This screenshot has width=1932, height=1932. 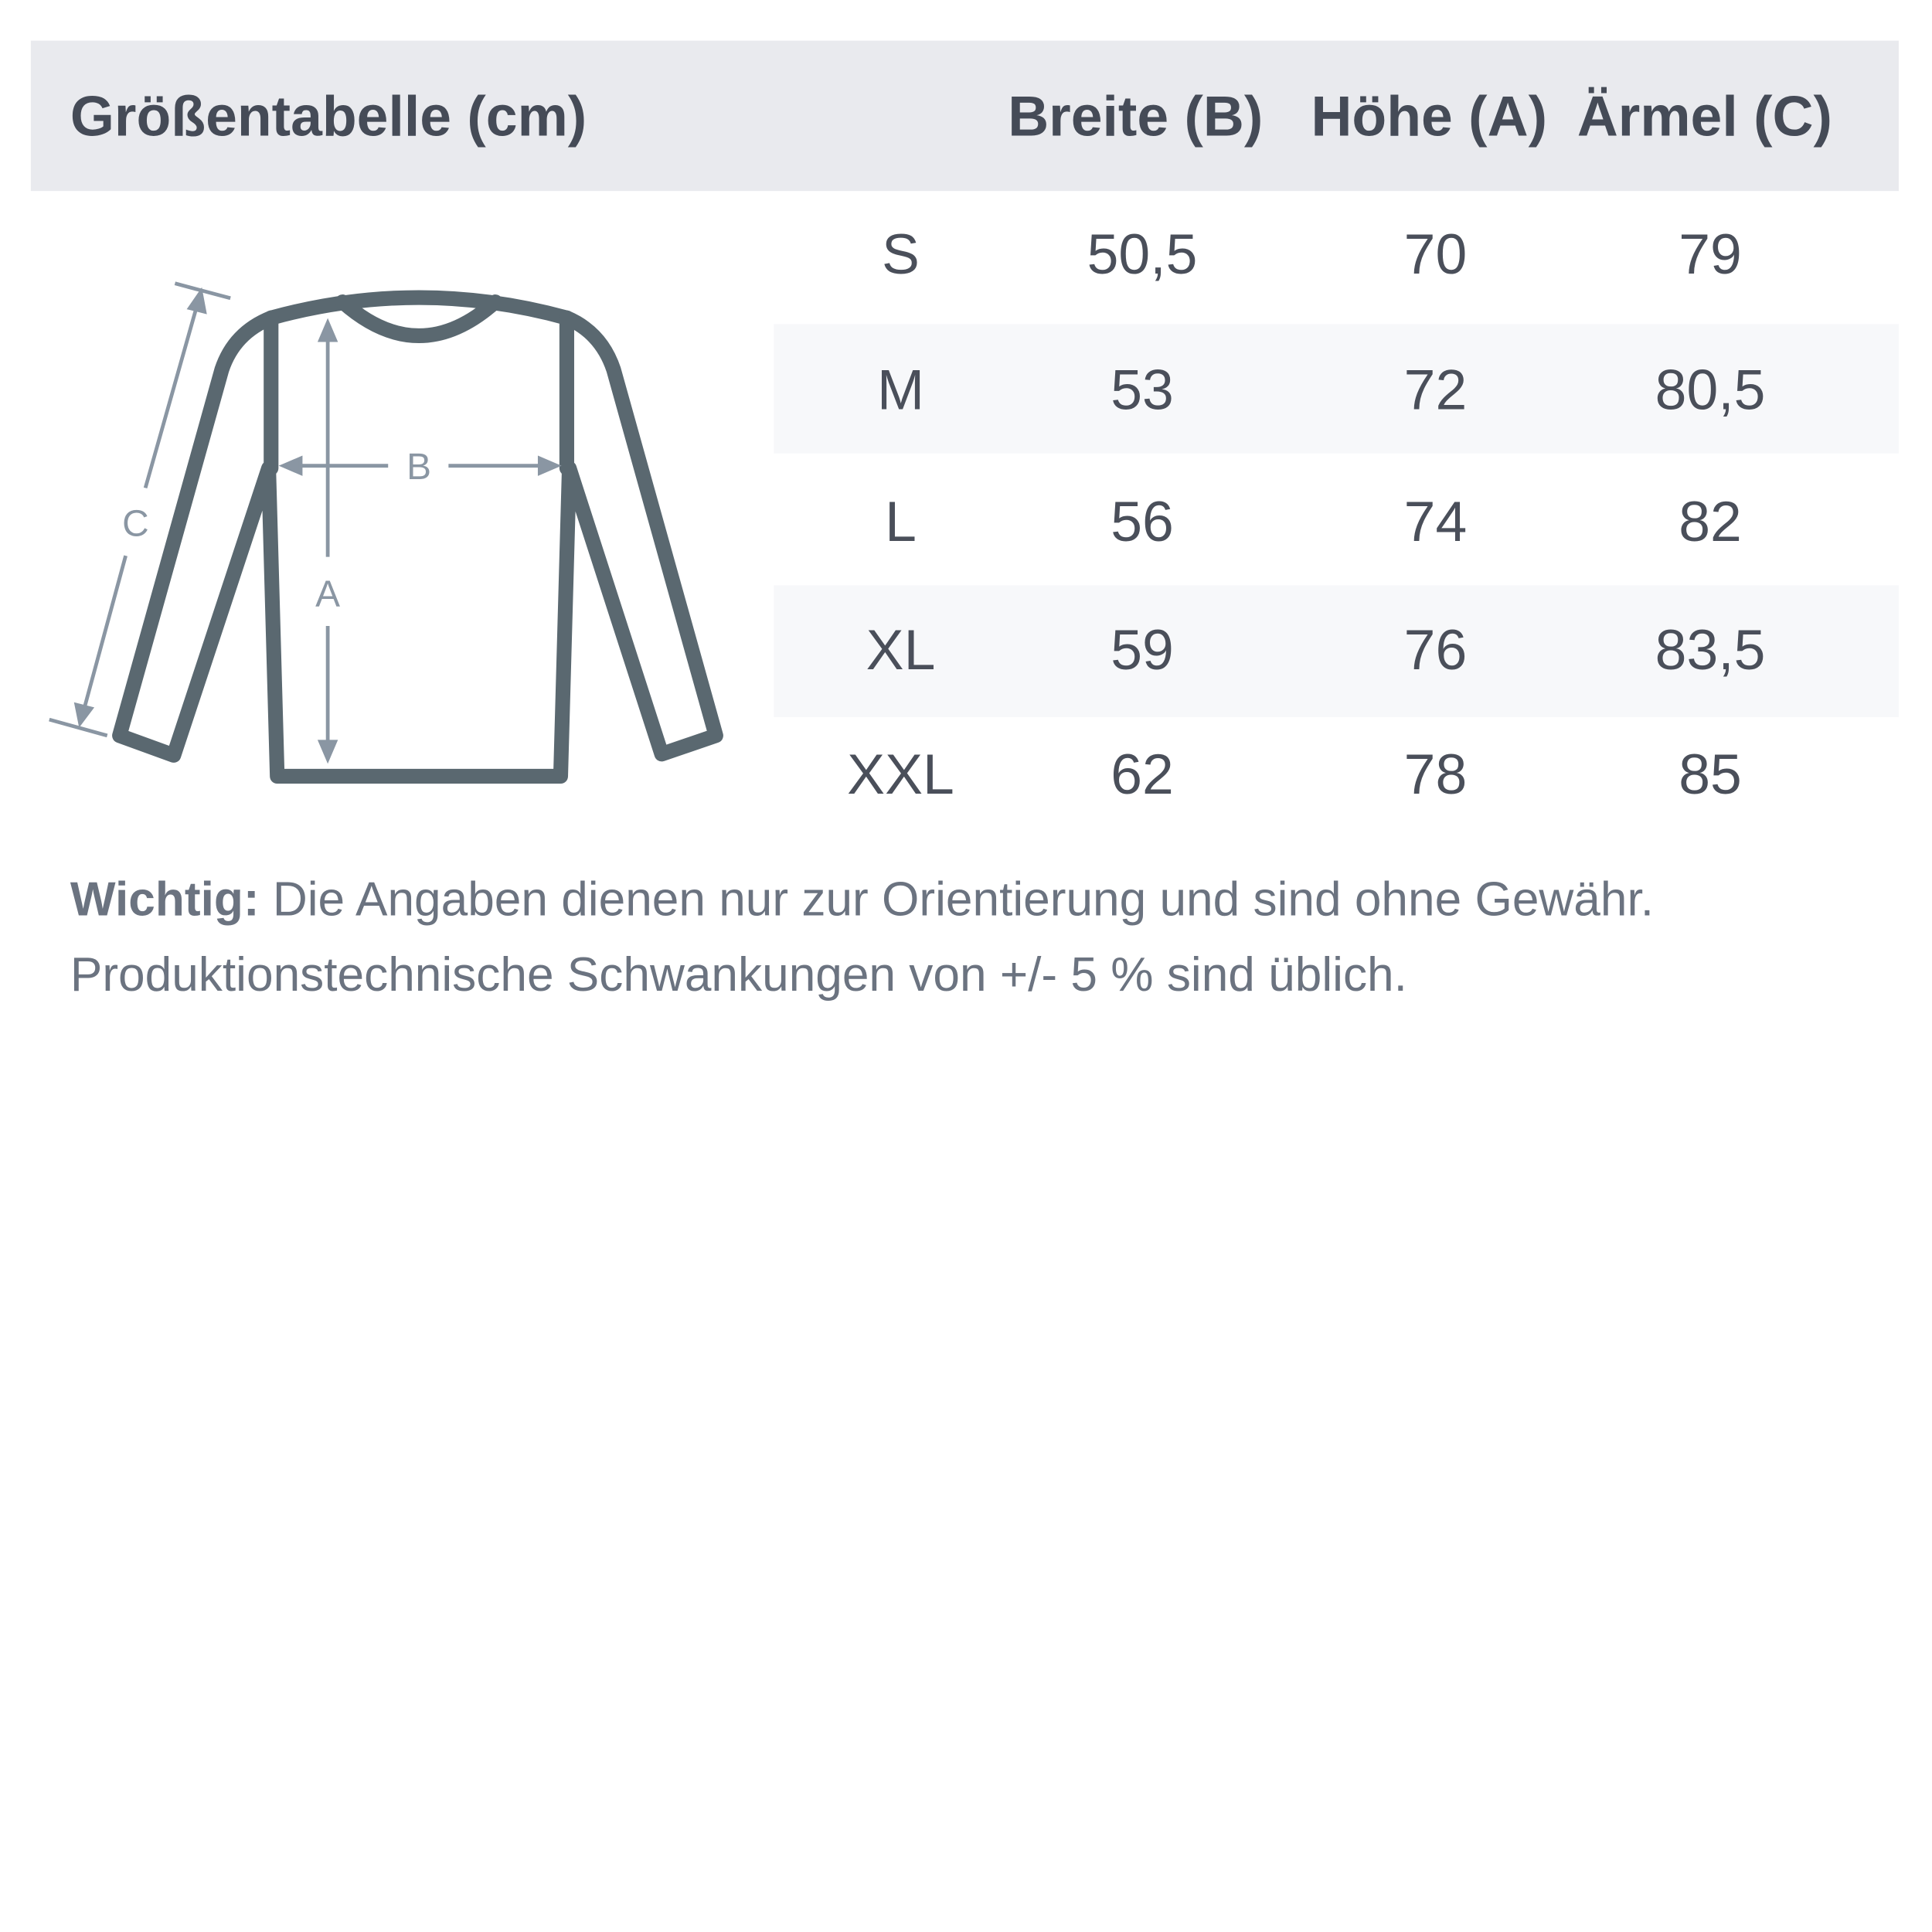 What do you see at coordinates (901, 649) in the screenshot?
I see `size-cell: XL` at bounding box center [901, 649].